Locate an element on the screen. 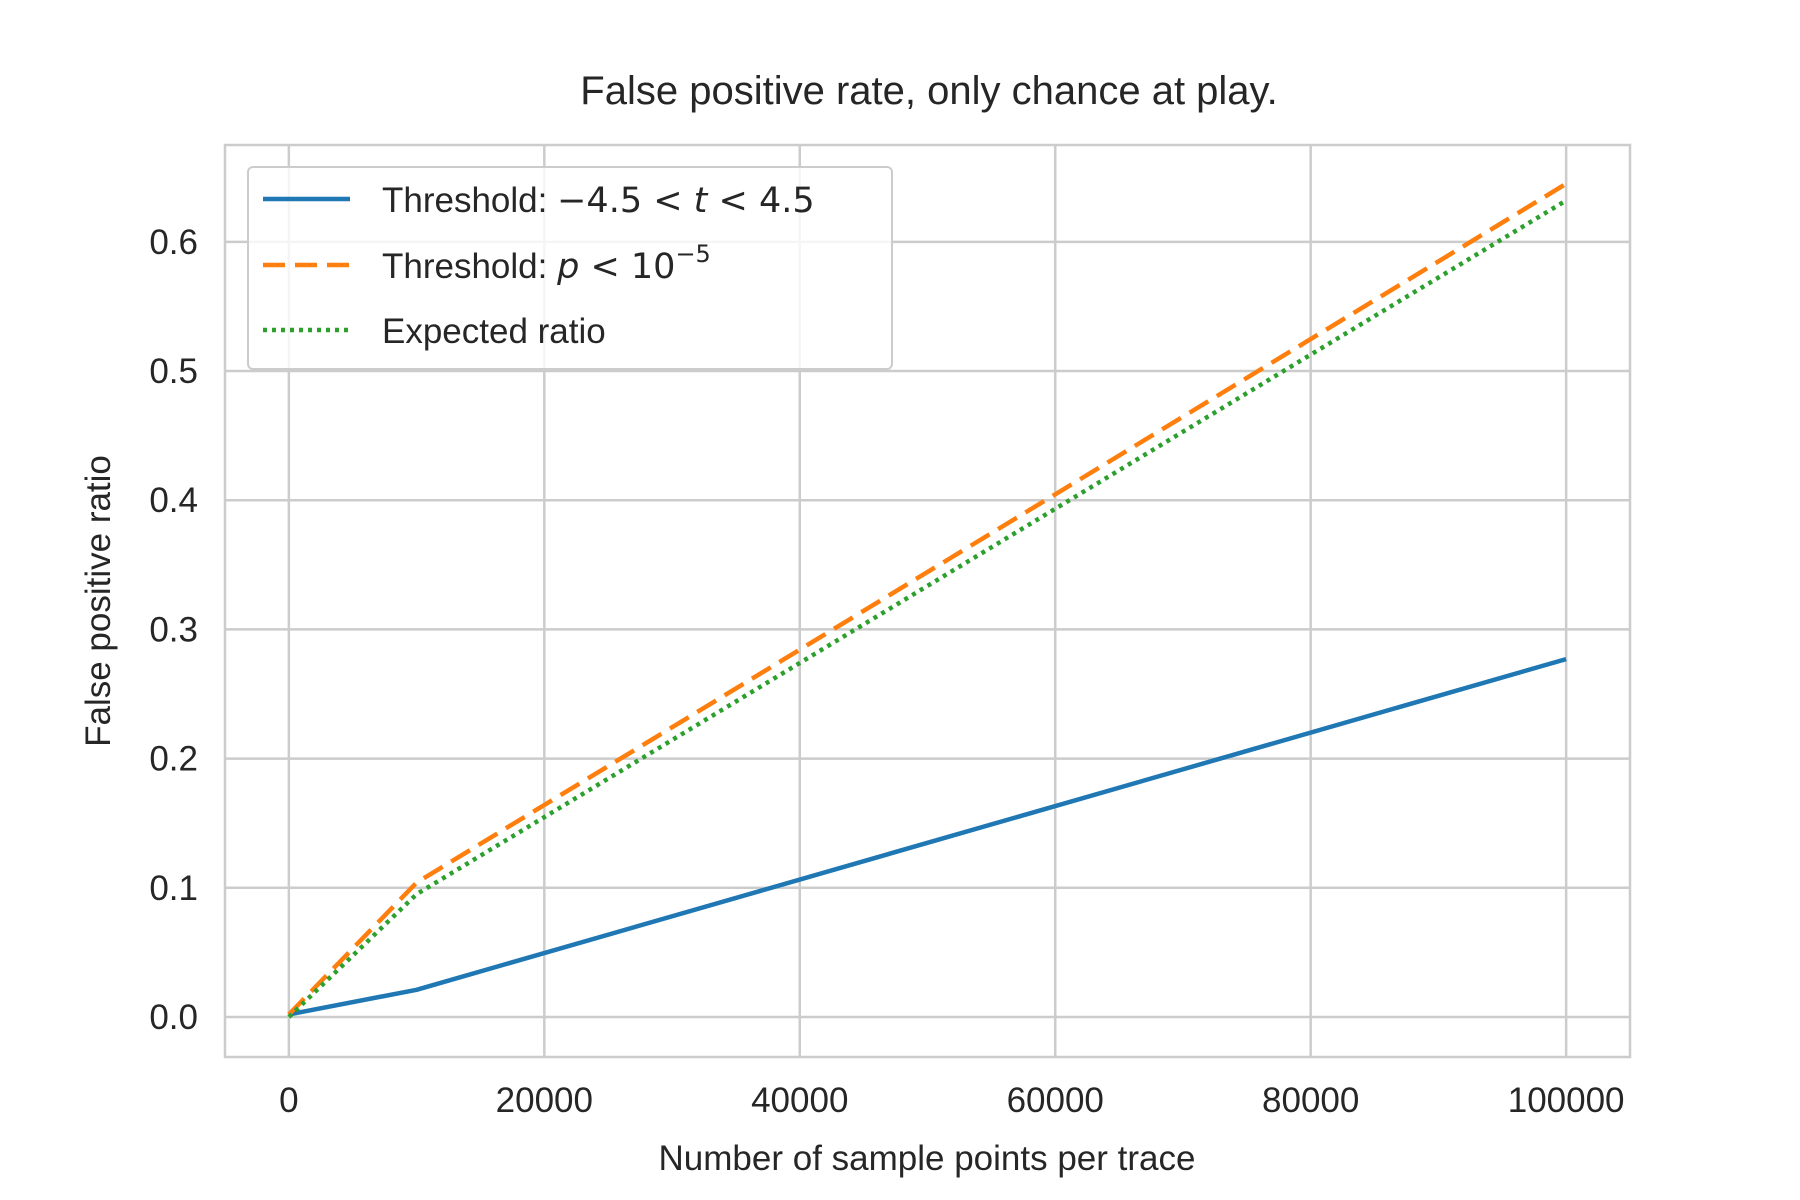 The width and height of the screenshot is (1800, 1200). x-tick-labels: 0 20000 40000 60000 80000 100000 is located at coordinates (951, 1100).